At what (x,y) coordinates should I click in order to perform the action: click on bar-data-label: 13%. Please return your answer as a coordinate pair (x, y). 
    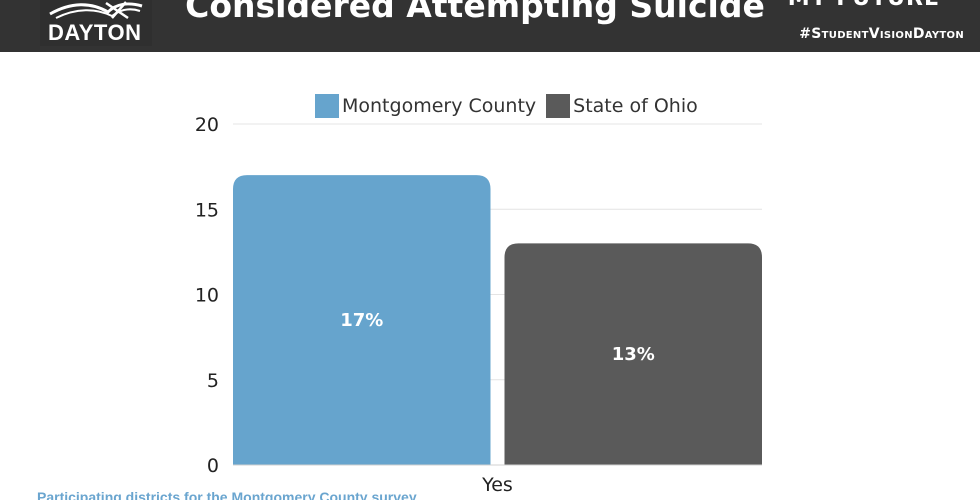
    Looking at the image, I should click on (633, 354).